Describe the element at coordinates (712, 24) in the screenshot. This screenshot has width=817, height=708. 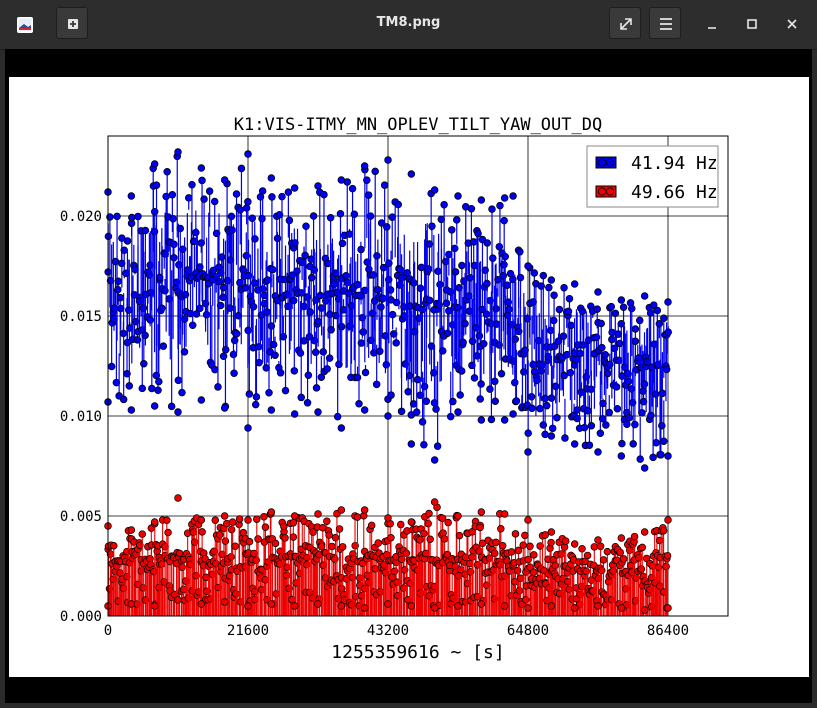
I see `minimize-icon` at that location.